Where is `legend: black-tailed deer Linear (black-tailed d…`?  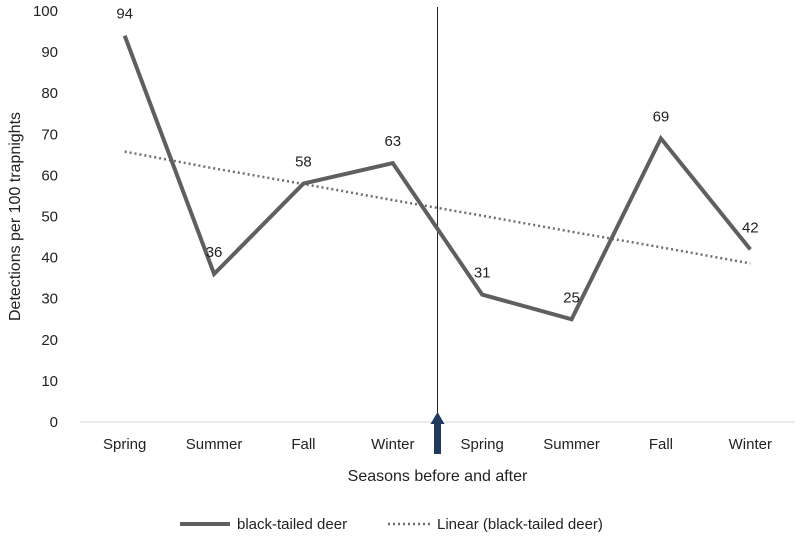 legend: black-tailed deer Linear (black-tailed d… is located at coordinates (391, 524).